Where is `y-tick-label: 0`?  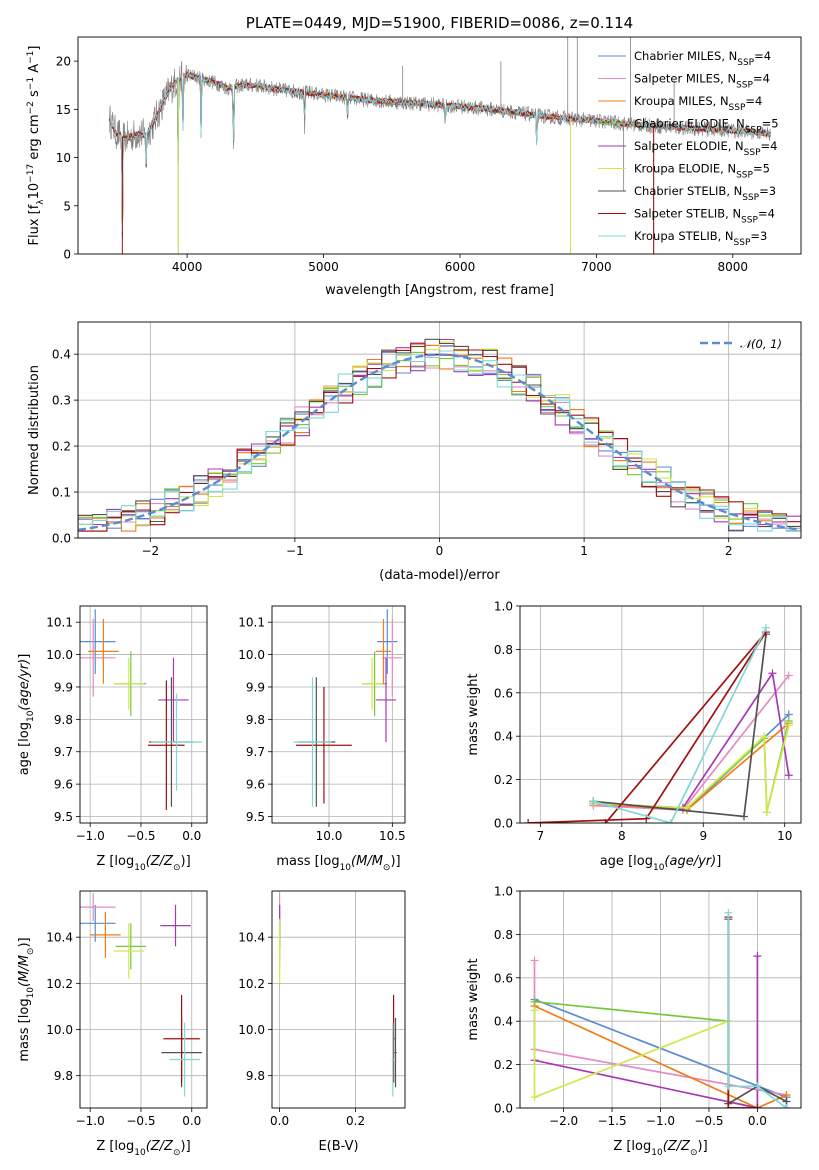 y-tick-label: 0 is located at coordinates (67, 255).